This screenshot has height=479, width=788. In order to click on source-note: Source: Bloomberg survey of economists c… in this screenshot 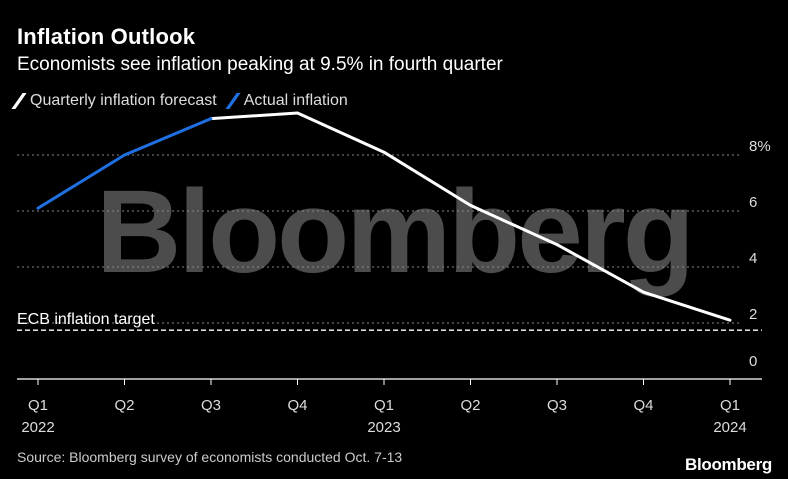, I will do `click(210, 457)`.